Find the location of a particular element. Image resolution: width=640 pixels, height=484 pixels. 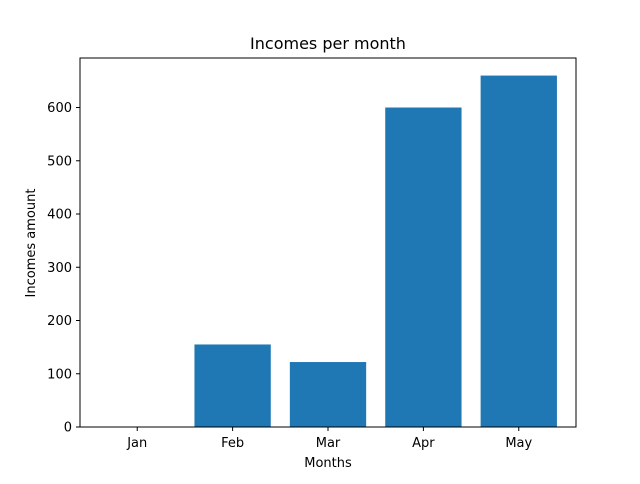

x-tick-label: Feb is located at coordinates (232, 443).